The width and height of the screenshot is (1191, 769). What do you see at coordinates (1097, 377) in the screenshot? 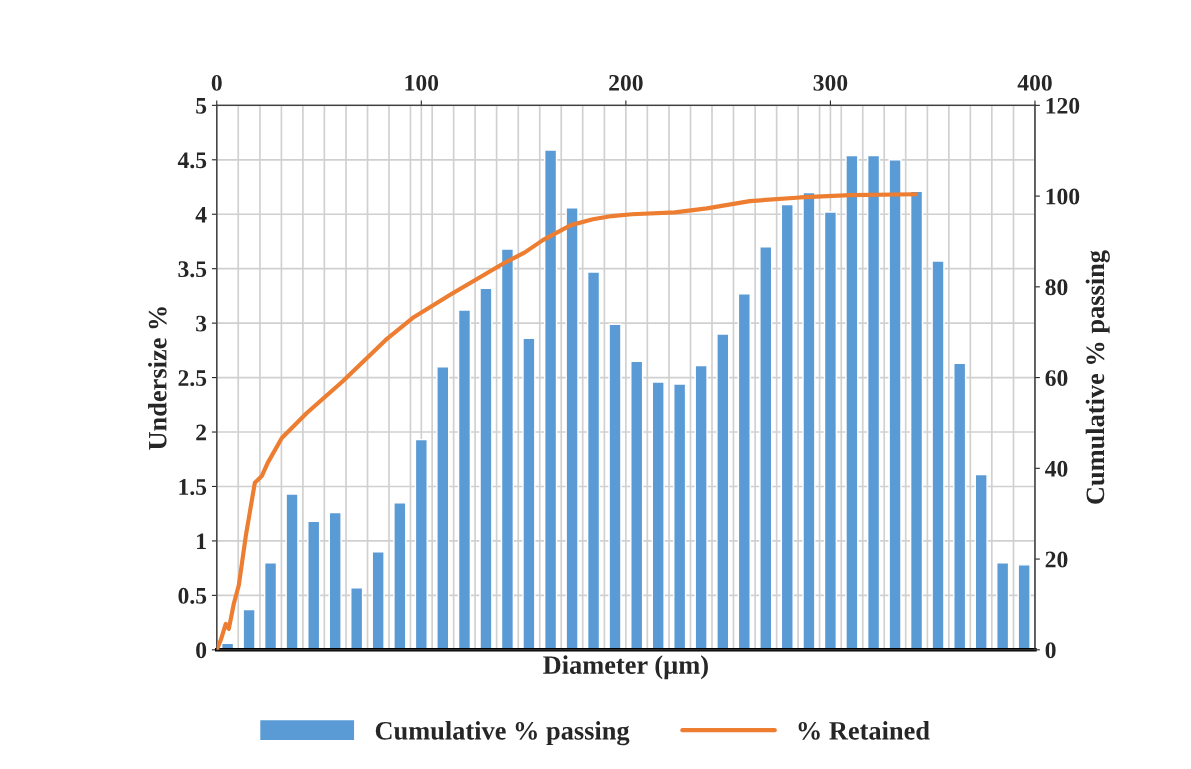
I see `y2-axis-title: Cumulative % passing` at bounding box center [1097, 377].